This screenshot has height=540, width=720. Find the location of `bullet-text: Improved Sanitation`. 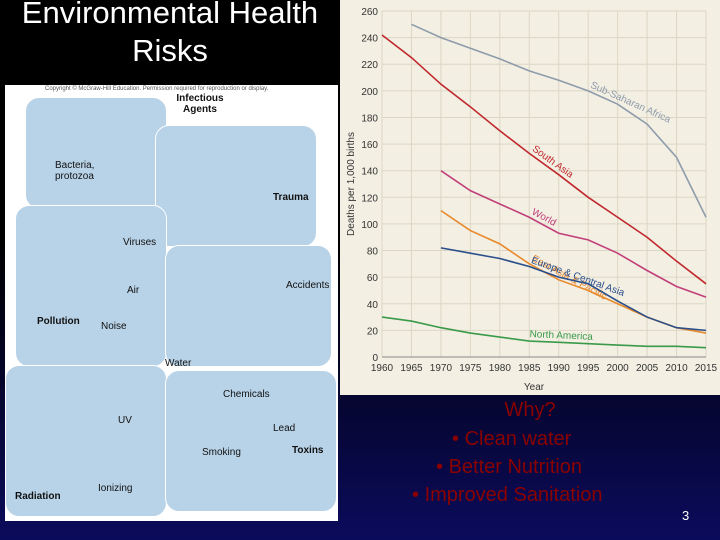

bullet-text: Improved Sanitation is located at coordinates (513, 495).